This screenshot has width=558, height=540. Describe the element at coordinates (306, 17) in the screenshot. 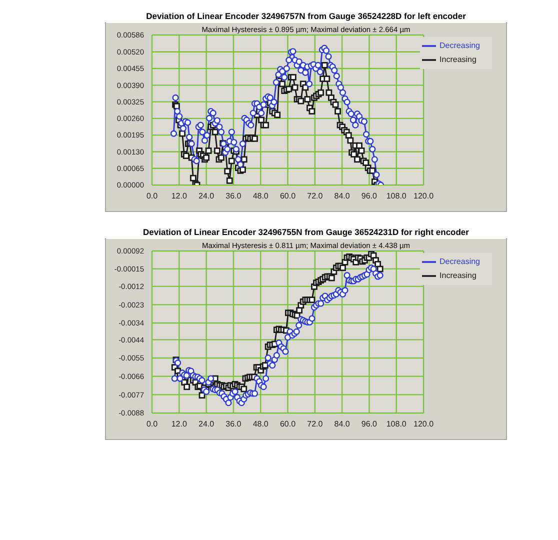

I see `chart-title: Deviation of Linear Encoder 32496757N from Gauge 36524228D for left encoder` at that location.